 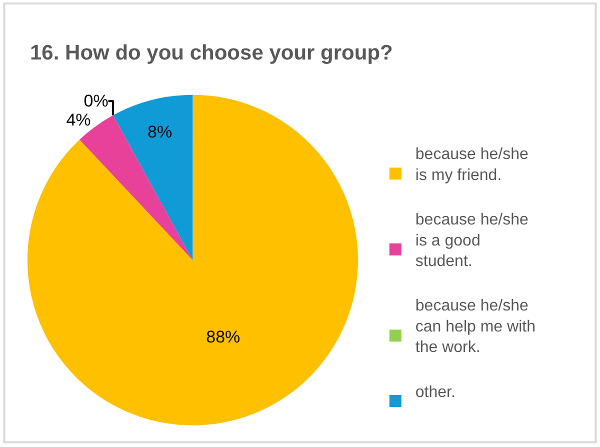 I want to click on legend-label: because he/she is a good student., so click(x=471, y=240).